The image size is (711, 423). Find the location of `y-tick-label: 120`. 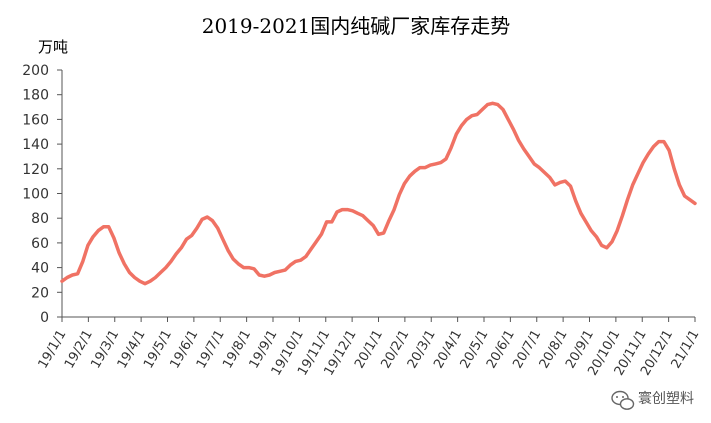

y-tick-label: 120 is located at coordinates (35, 170).